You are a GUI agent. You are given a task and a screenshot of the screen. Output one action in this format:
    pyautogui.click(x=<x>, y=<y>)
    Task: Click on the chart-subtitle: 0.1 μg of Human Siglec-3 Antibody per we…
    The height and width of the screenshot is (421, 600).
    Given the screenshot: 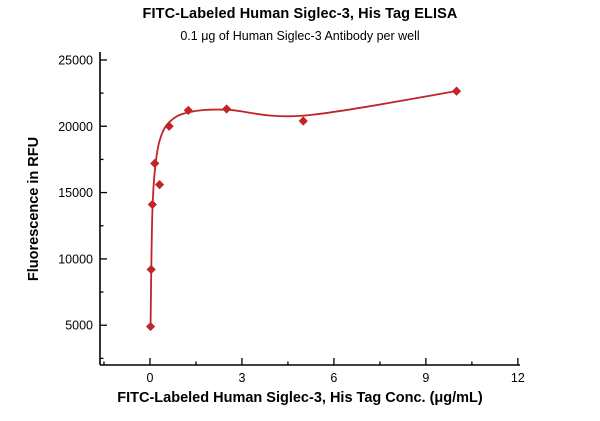 What is the action you would take?
    pyautogui.click(x=300, y=36)
    